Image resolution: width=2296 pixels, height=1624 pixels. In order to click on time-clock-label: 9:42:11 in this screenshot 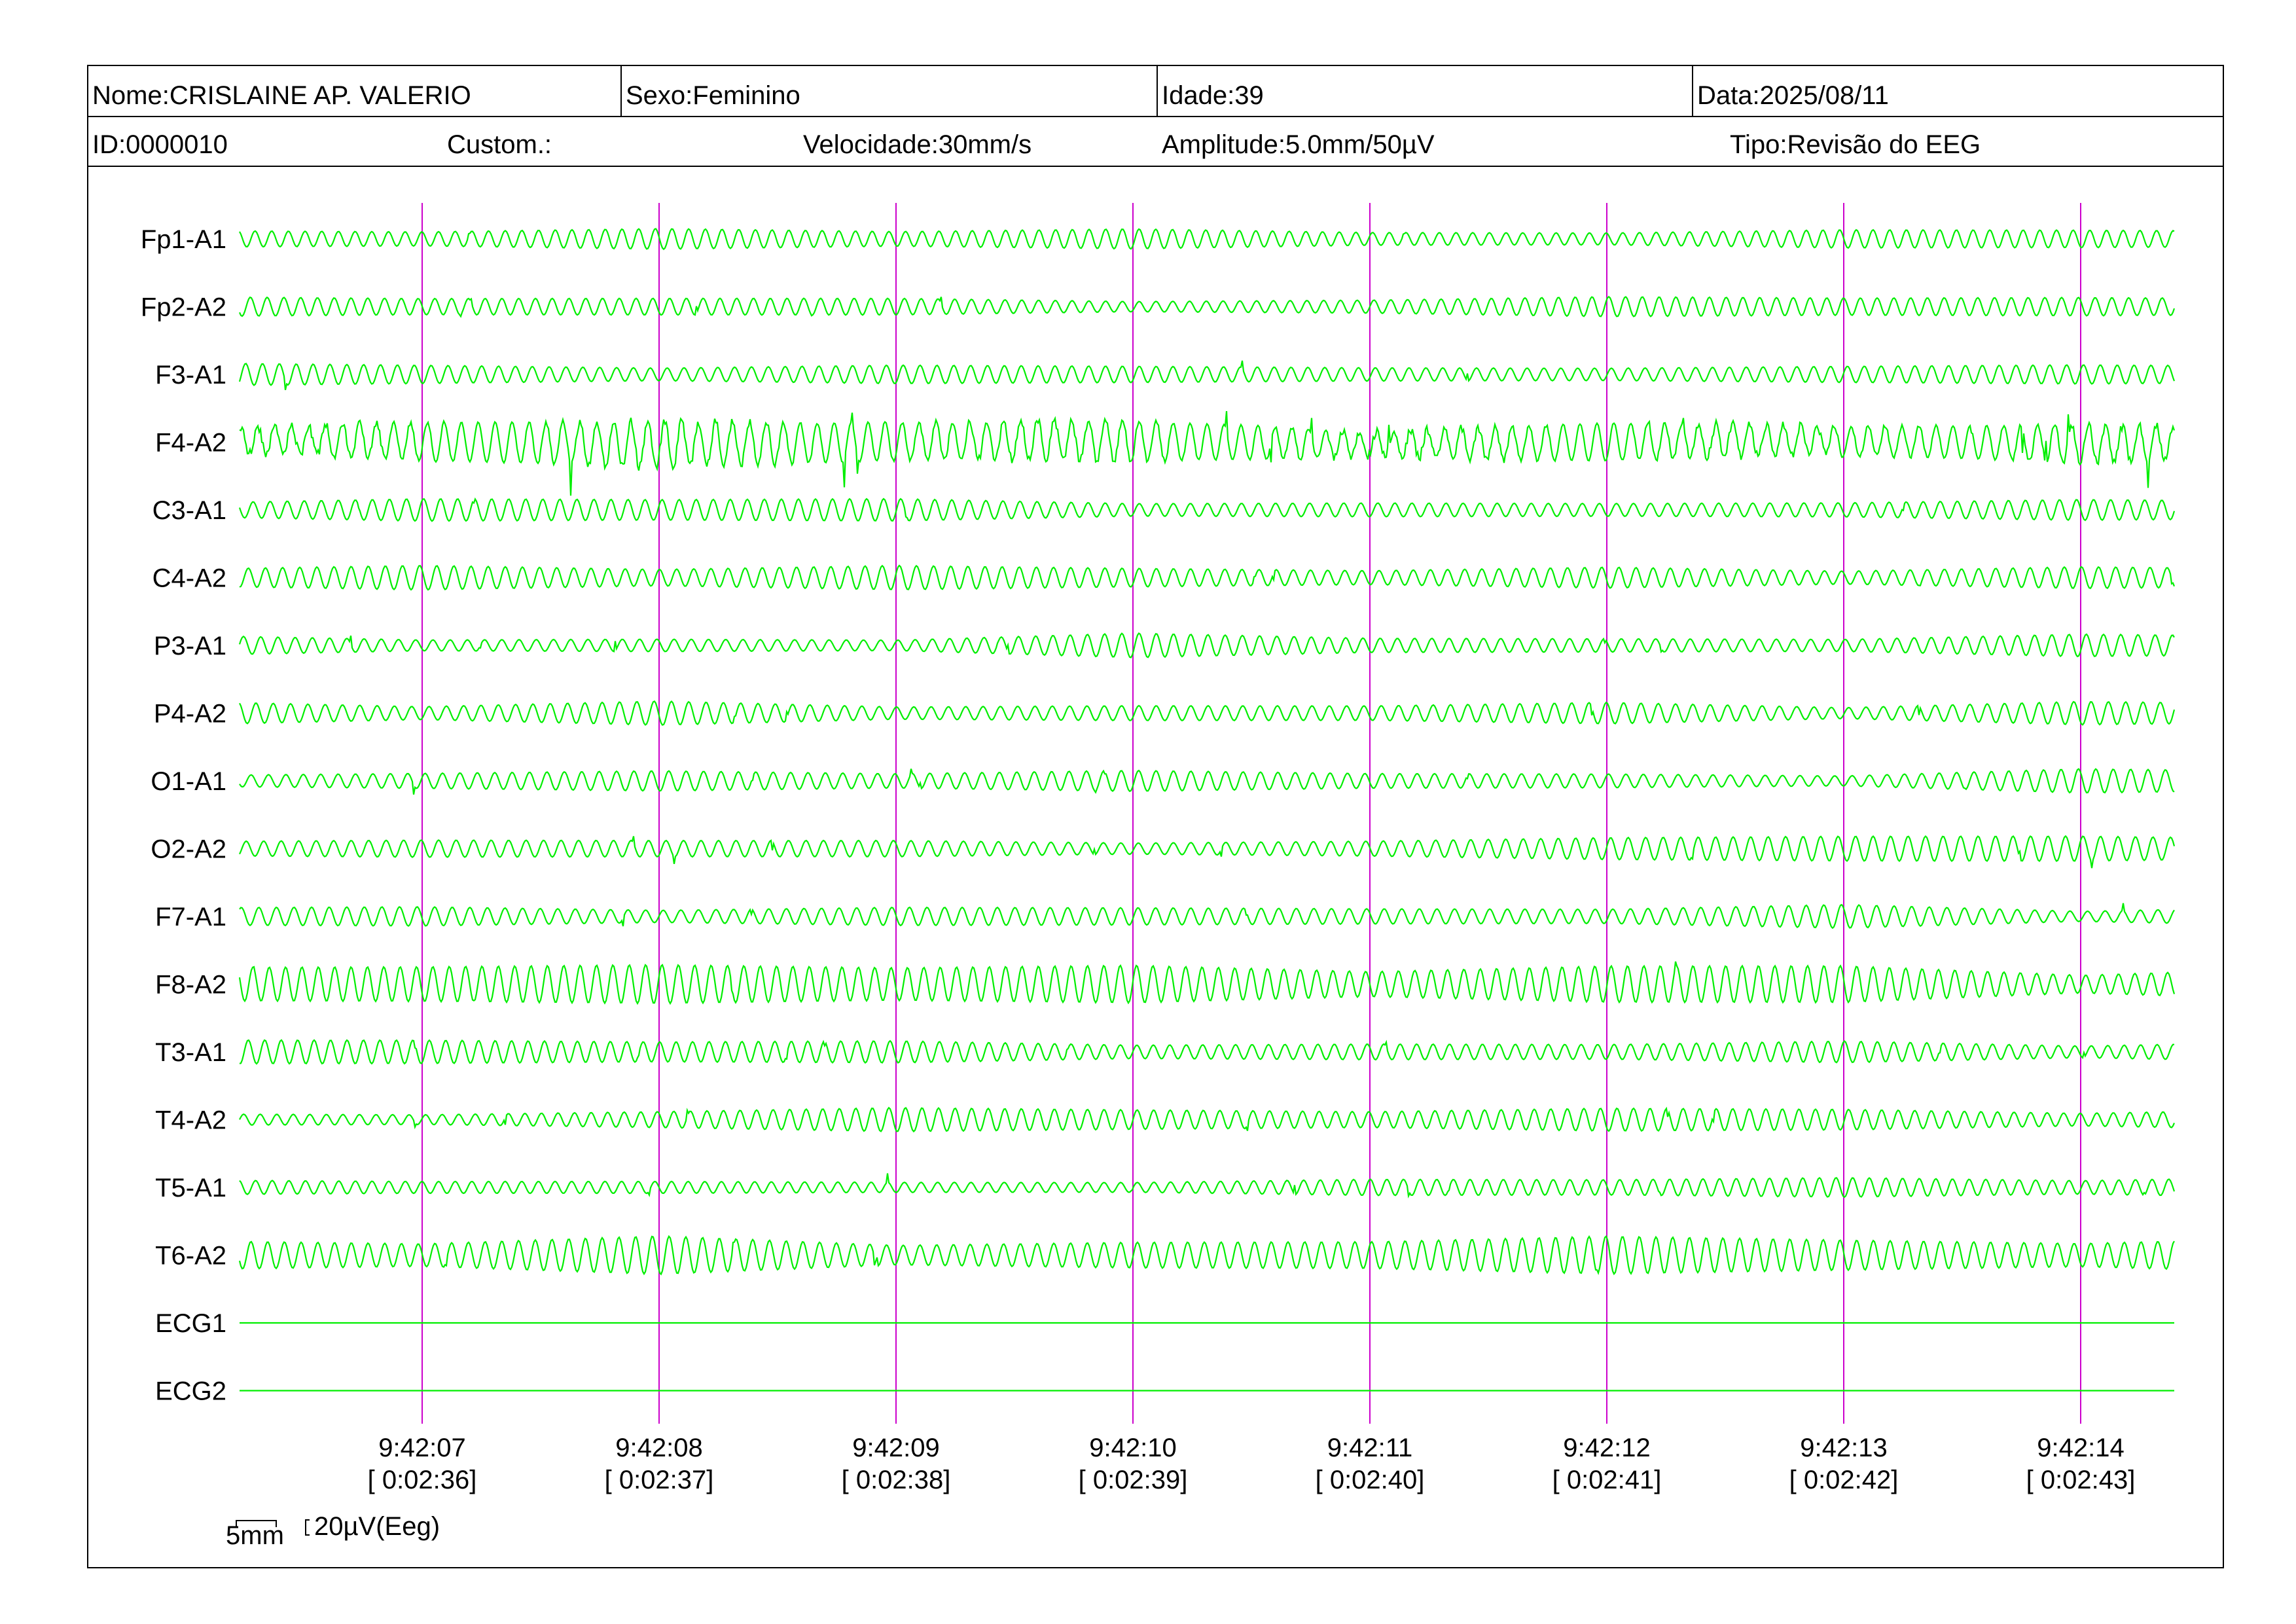, I will do `click(1370, 1448)`.